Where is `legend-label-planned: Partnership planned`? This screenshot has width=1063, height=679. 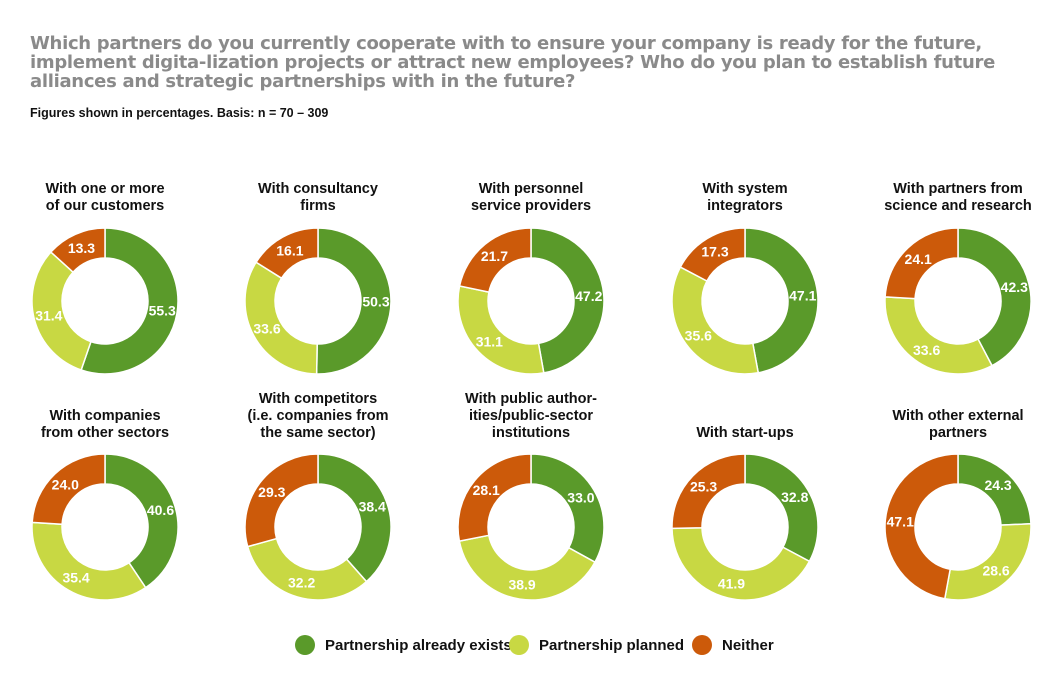 legend-label-planned: Partnership planned is located at coordinates (612, 645).